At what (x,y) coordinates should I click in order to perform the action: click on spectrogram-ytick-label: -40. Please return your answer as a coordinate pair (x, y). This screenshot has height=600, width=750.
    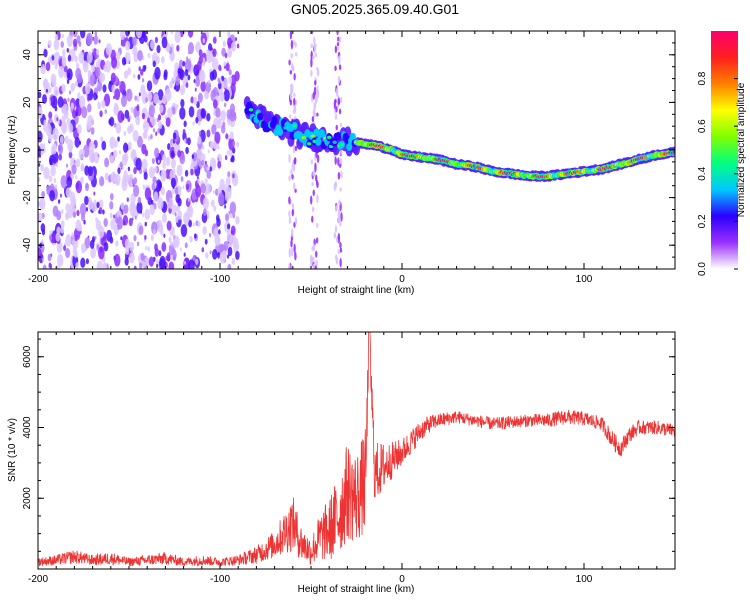
    Looking at the image, I should click on (27, 245).